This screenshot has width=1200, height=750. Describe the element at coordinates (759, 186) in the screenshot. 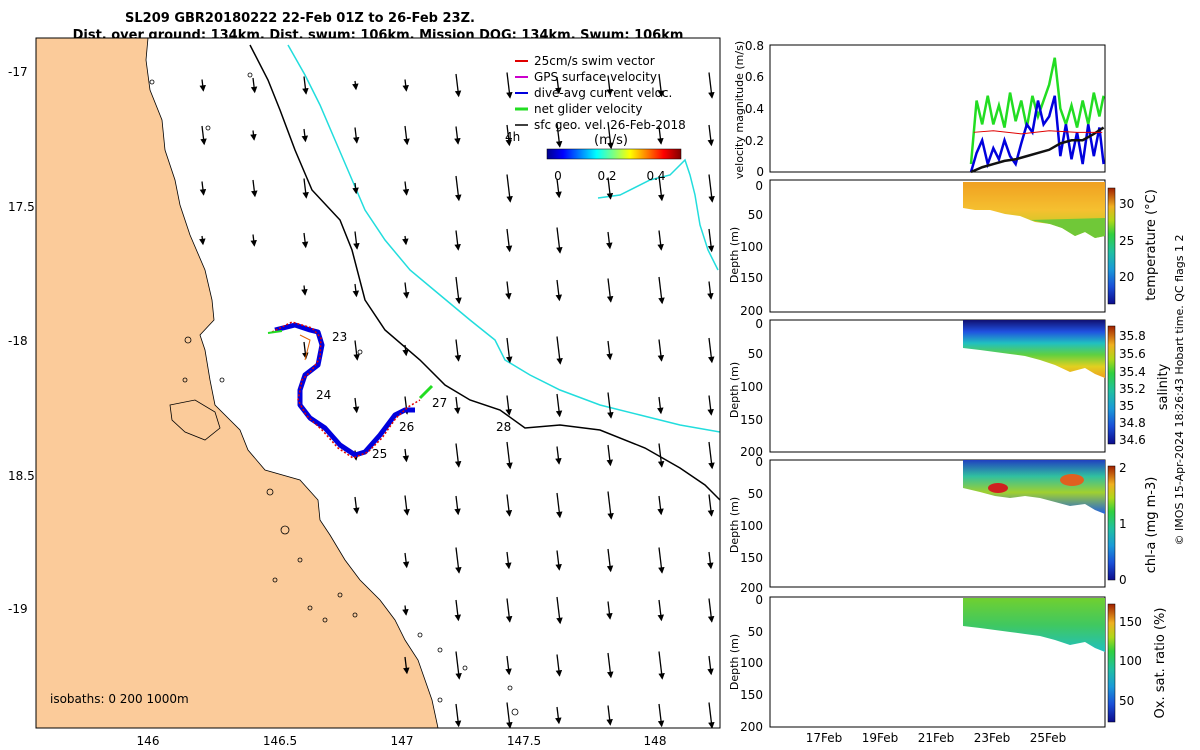

I see `temp-ytick-0: 0` at that location.